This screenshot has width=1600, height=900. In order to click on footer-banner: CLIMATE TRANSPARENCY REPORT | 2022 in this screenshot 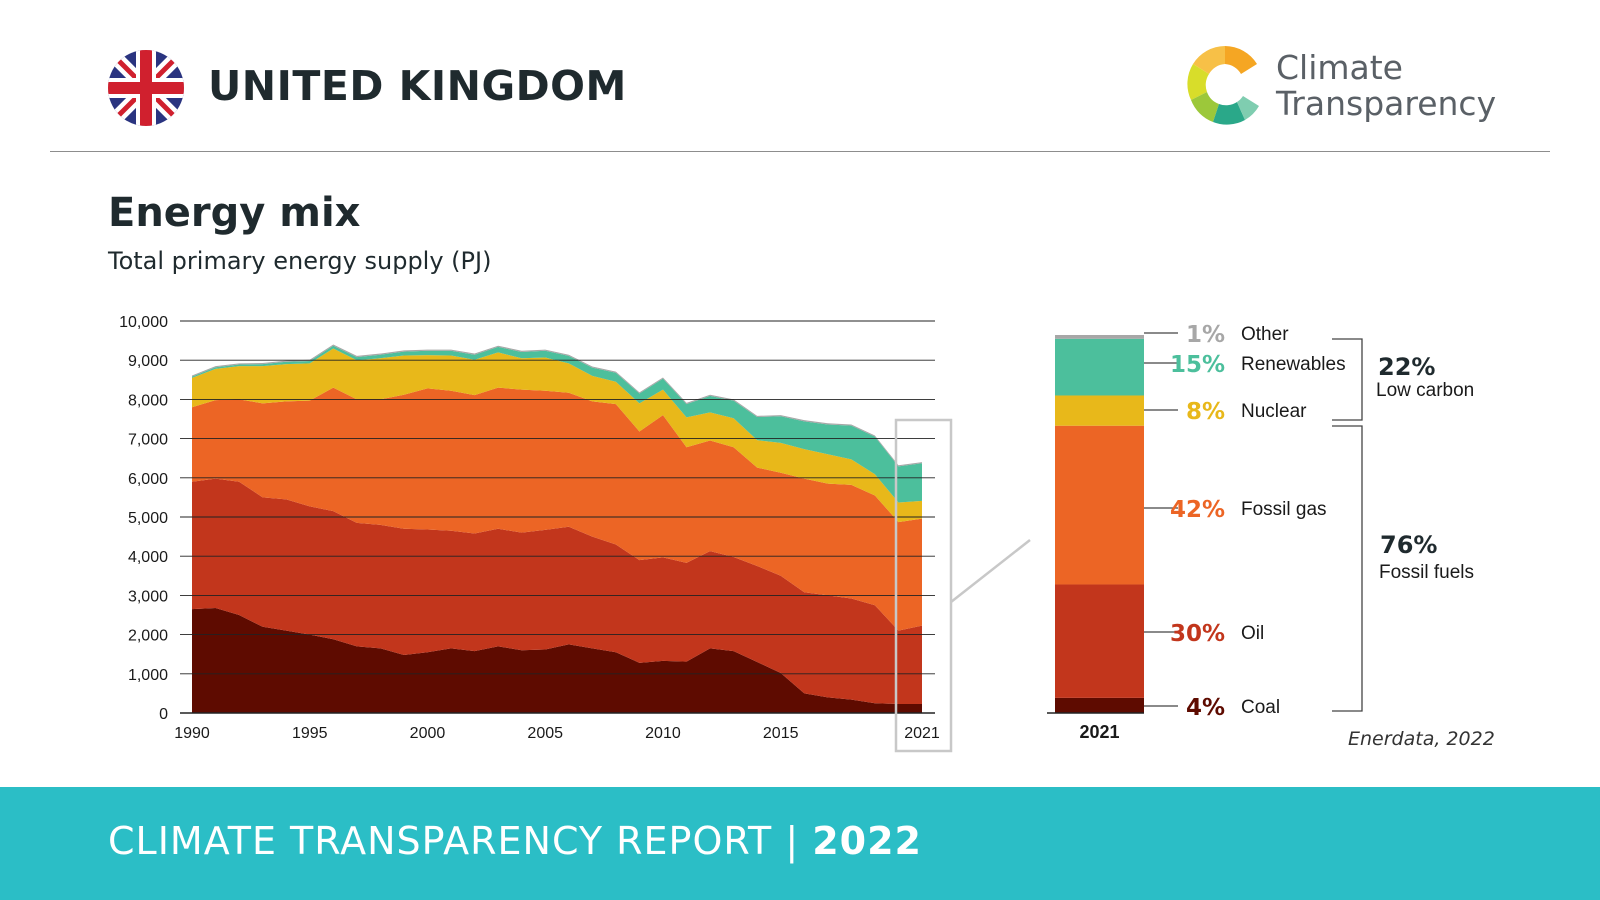, I will do `click(800, 843)`.